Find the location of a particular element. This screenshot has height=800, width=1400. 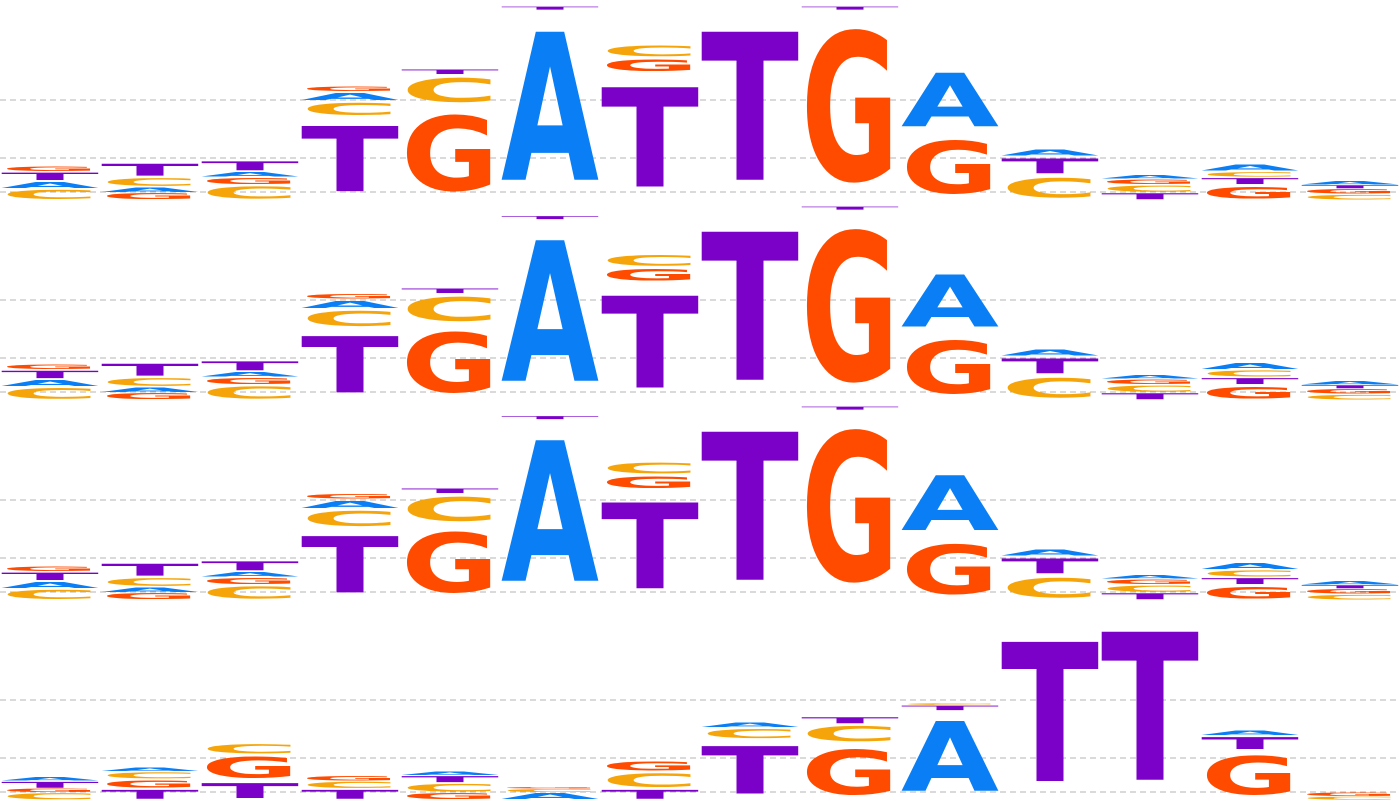

logo-column-11: CTA is located at coordinates (1050, 176).